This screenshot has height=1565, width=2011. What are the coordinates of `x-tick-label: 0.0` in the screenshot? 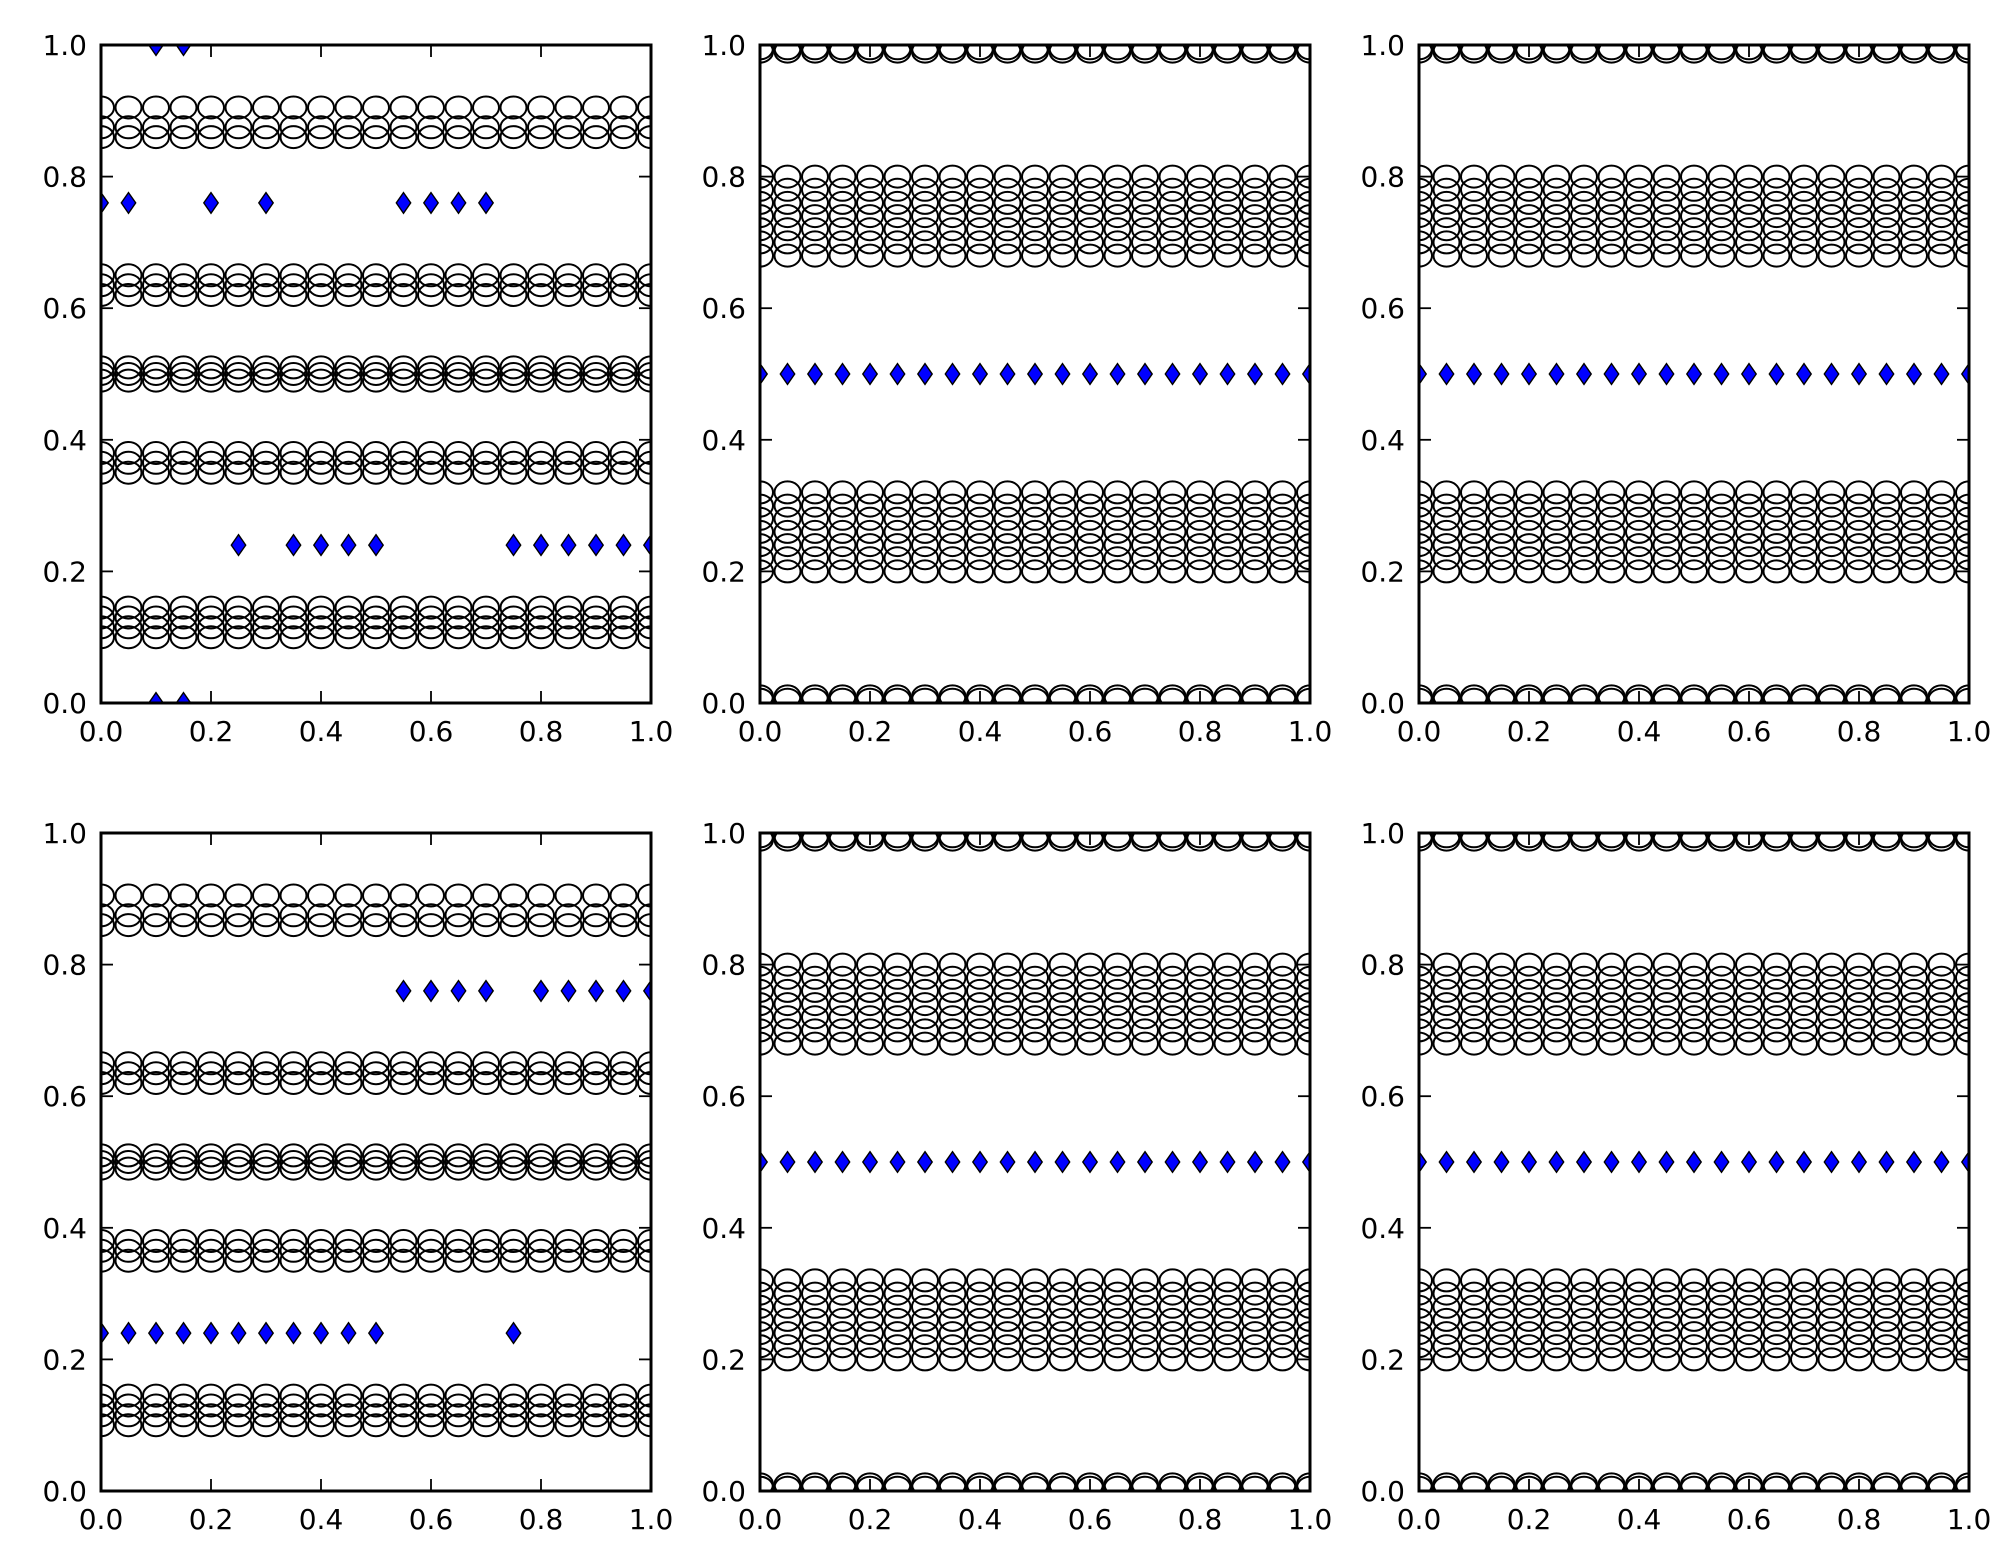 It's located at (1419, 1519).